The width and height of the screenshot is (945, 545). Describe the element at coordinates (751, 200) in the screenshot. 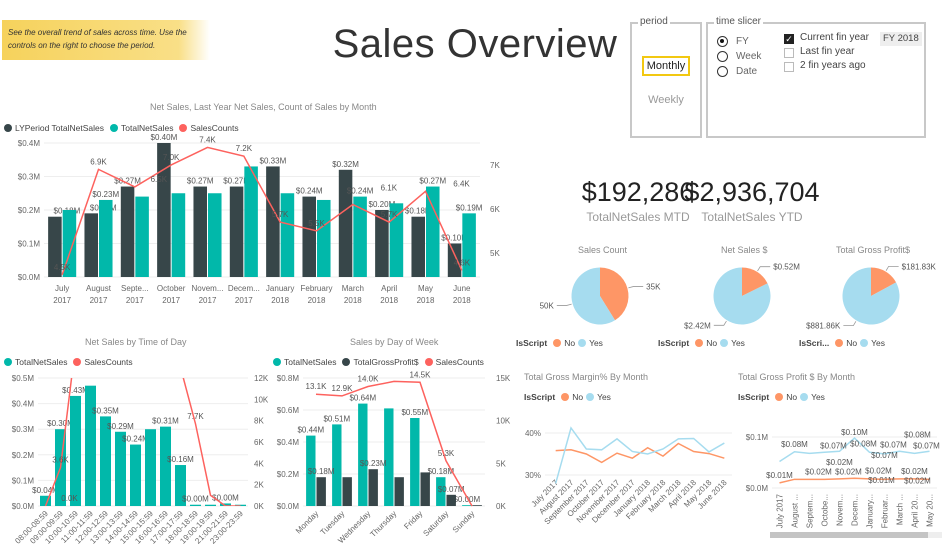

I see `kpi-ytd: $2,936,704 TotalNetSales YTD` at that location.